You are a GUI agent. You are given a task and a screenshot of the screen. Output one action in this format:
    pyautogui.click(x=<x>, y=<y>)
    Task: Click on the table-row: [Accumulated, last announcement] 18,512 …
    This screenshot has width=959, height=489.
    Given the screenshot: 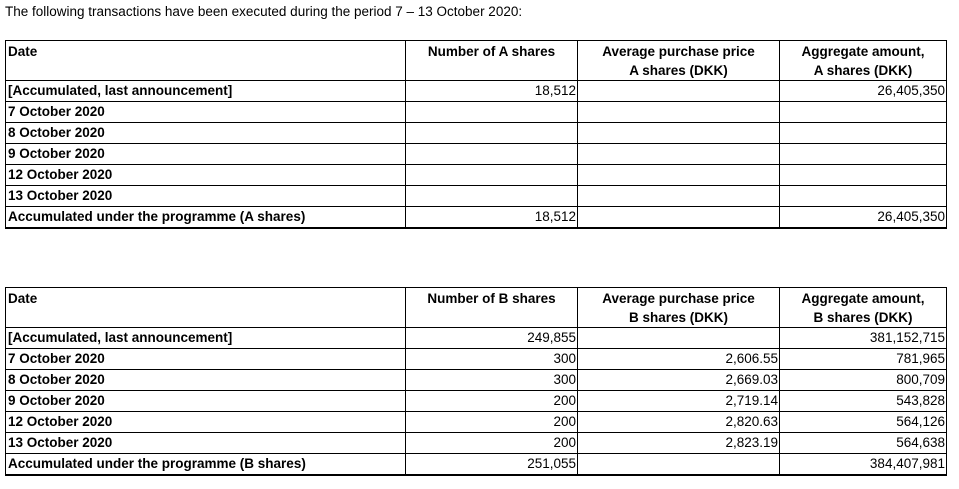 What is the action you would take?
    pyautogui.click(x=476, y=91)
    